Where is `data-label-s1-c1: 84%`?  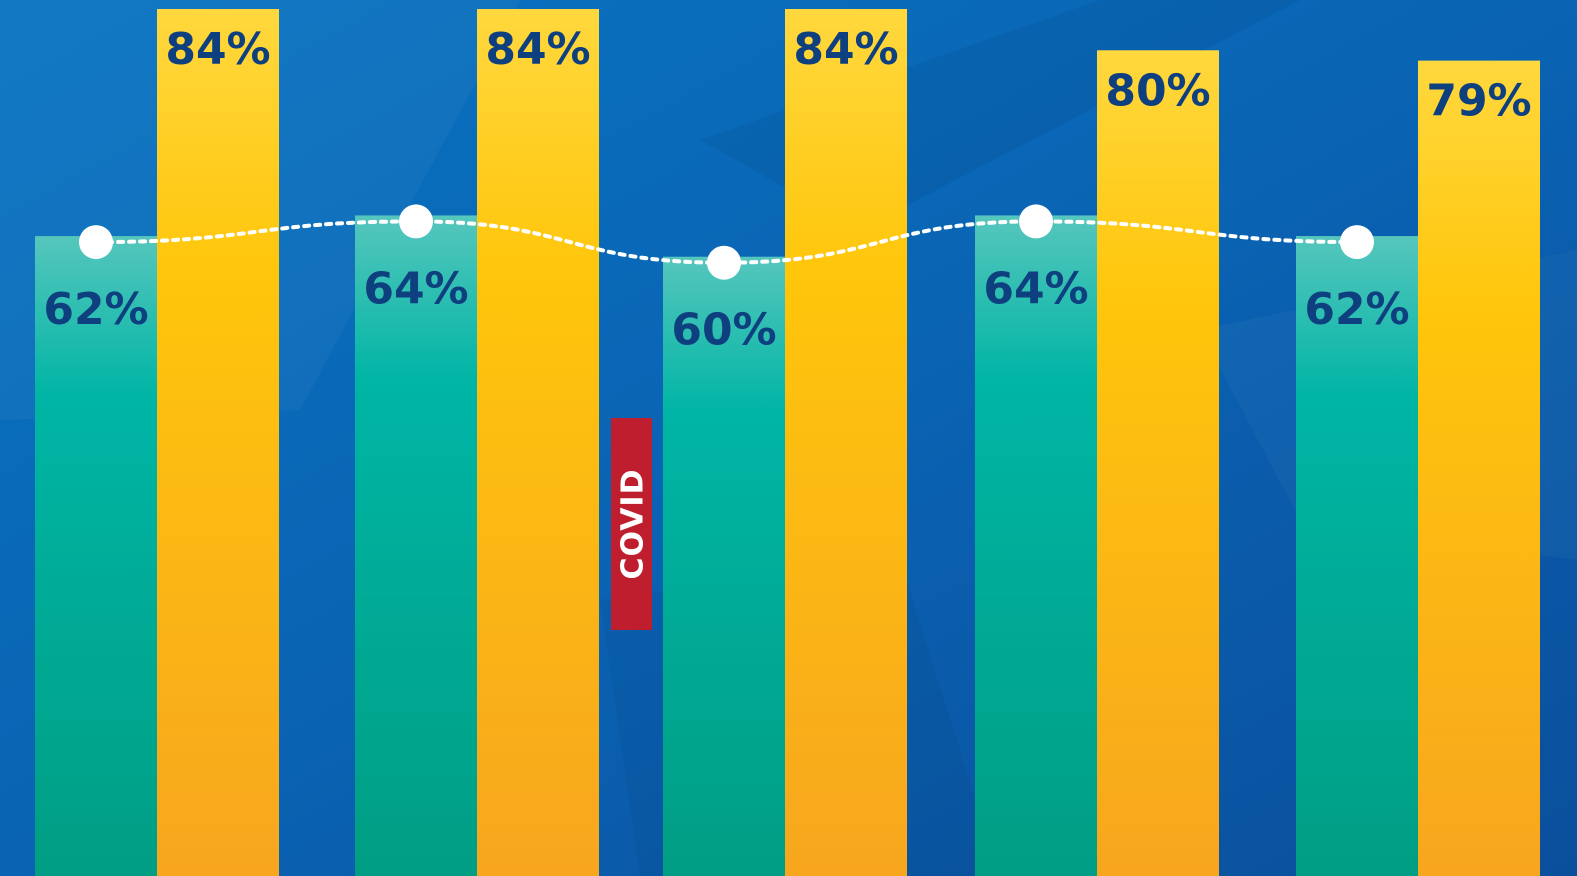 data-label-s1-c1: 84% is located at coordinates (537, 49).